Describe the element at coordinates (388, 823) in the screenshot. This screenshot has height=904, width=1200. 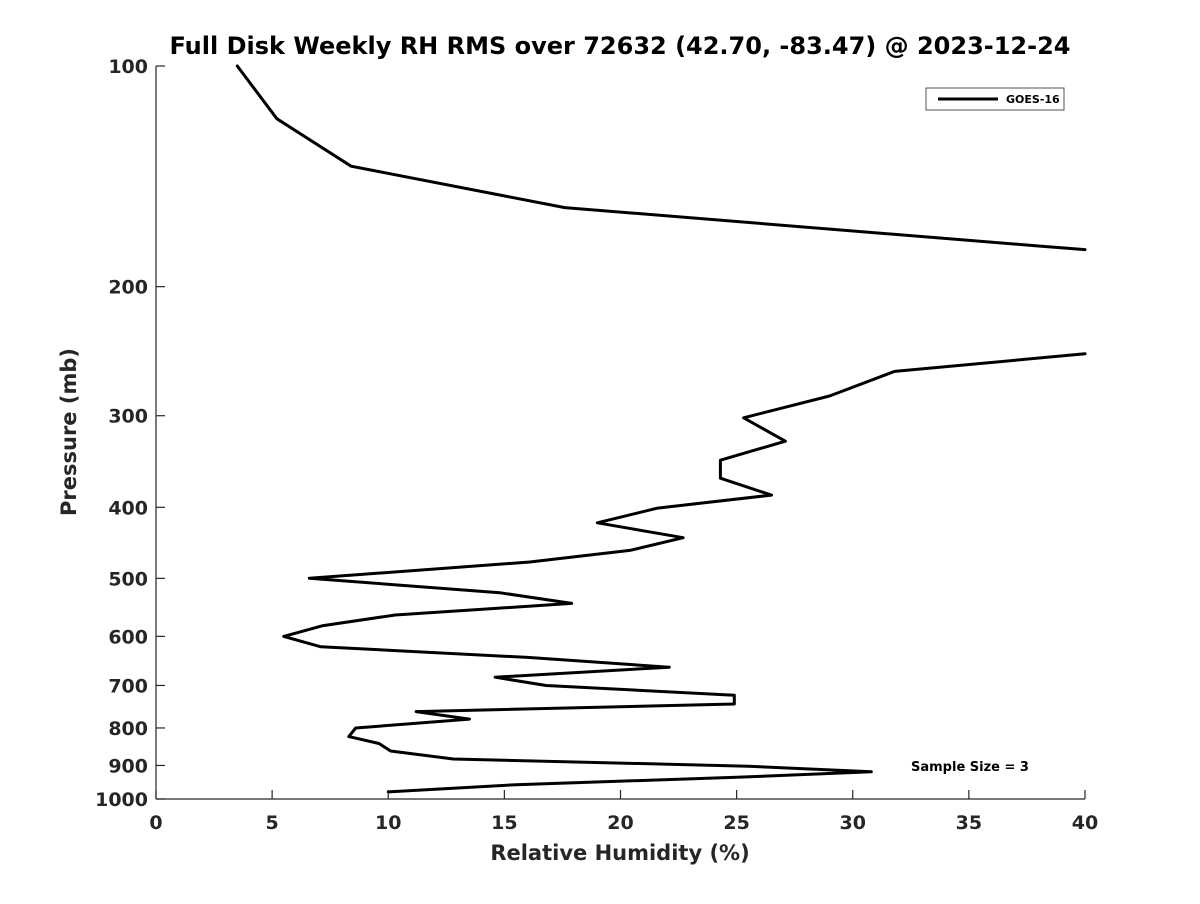
I see `x-tick-label: 10` at that location.